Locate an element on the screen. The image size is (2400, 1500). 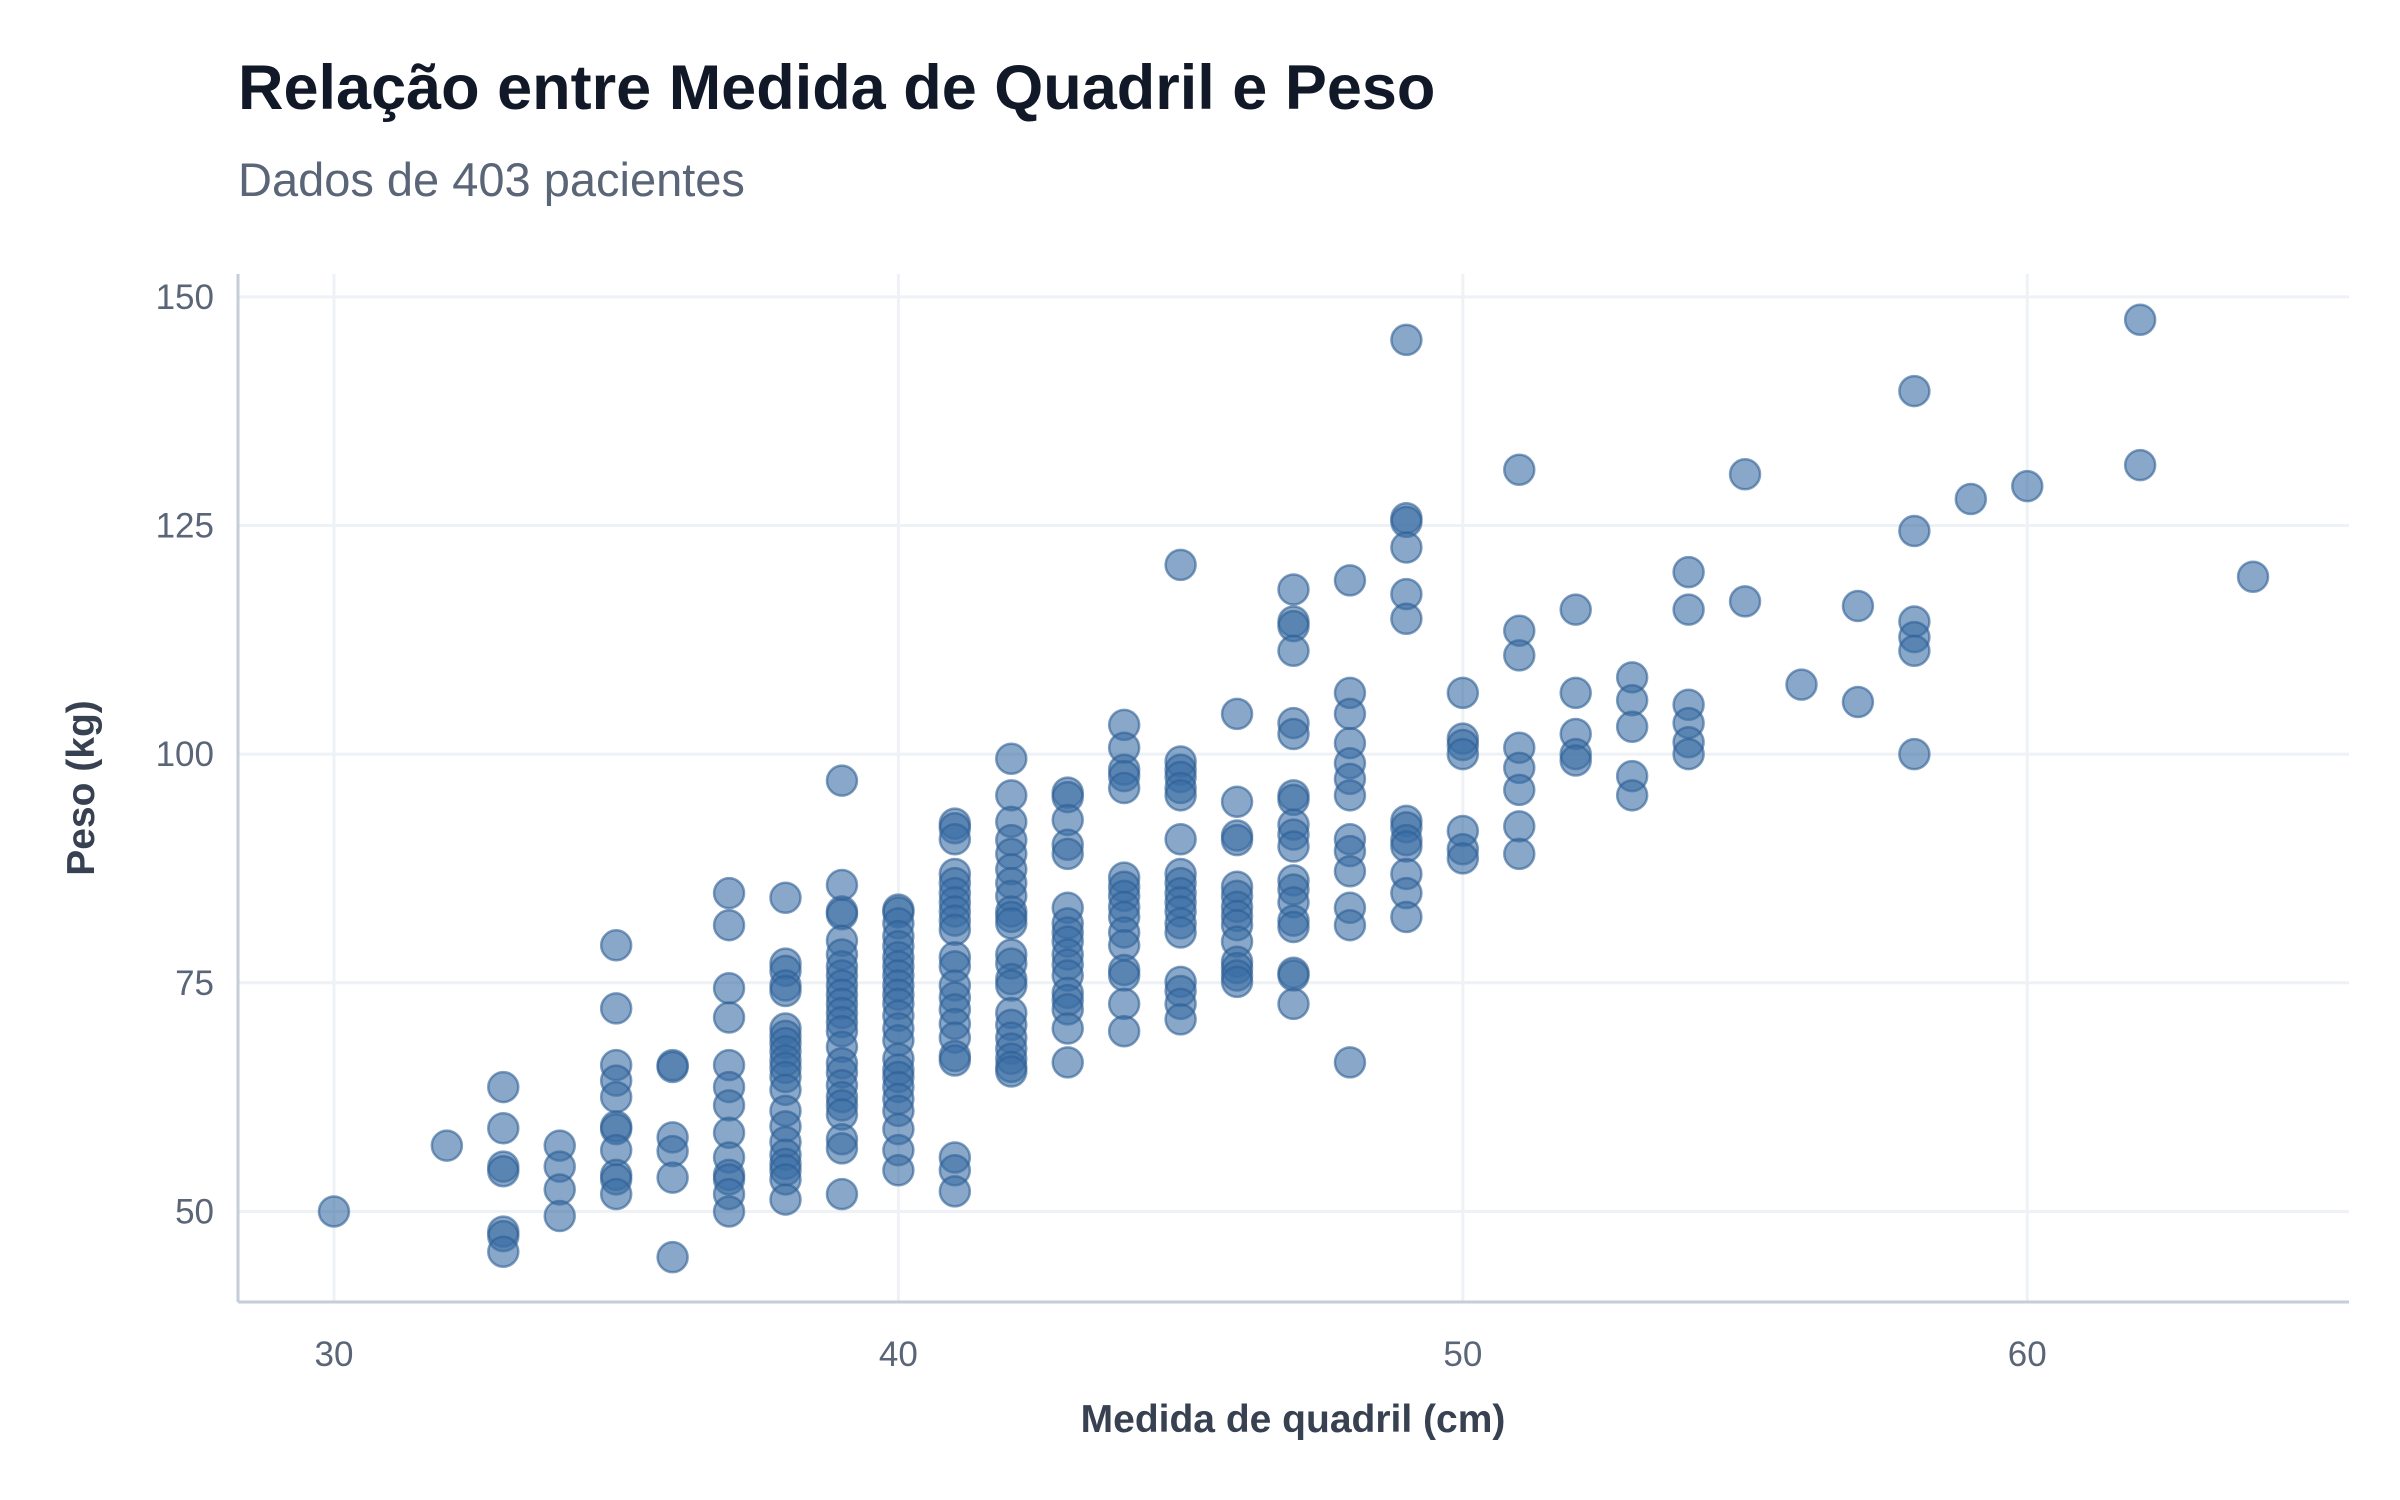
x-axis-title: Medida de quadril (cm) is located at coordinates (1293, 1419).